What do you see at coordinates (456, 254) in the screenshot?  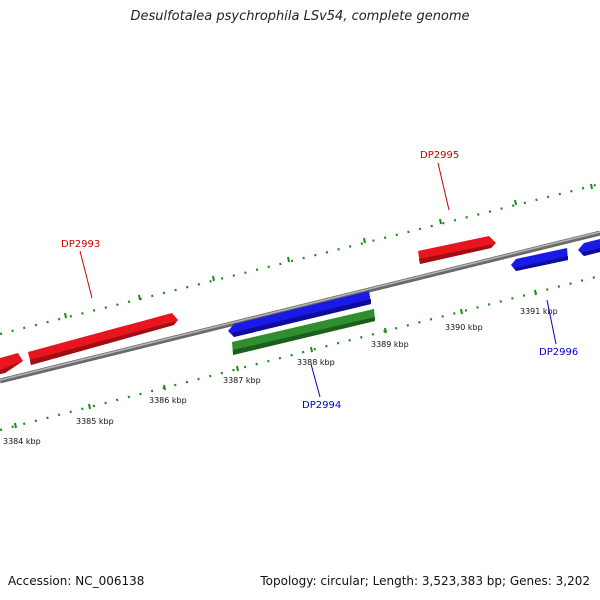 I see `gene-arrow-dp2995-shade` at bounding box center [456, 254].